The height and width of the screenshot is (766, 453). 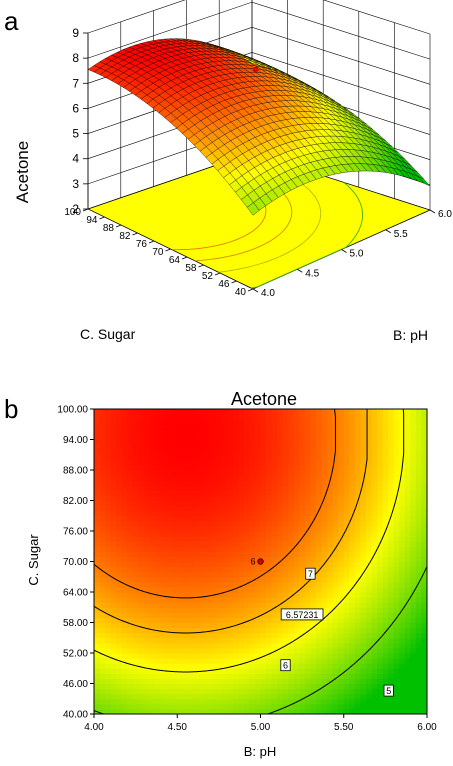 I want to click on y-tick-label: 94.00, so click(x=75, y=440).